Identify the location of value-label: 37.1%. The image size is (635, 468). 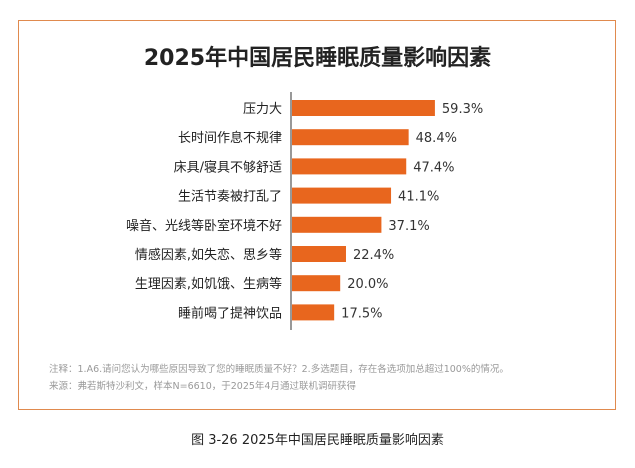
(408, 226).